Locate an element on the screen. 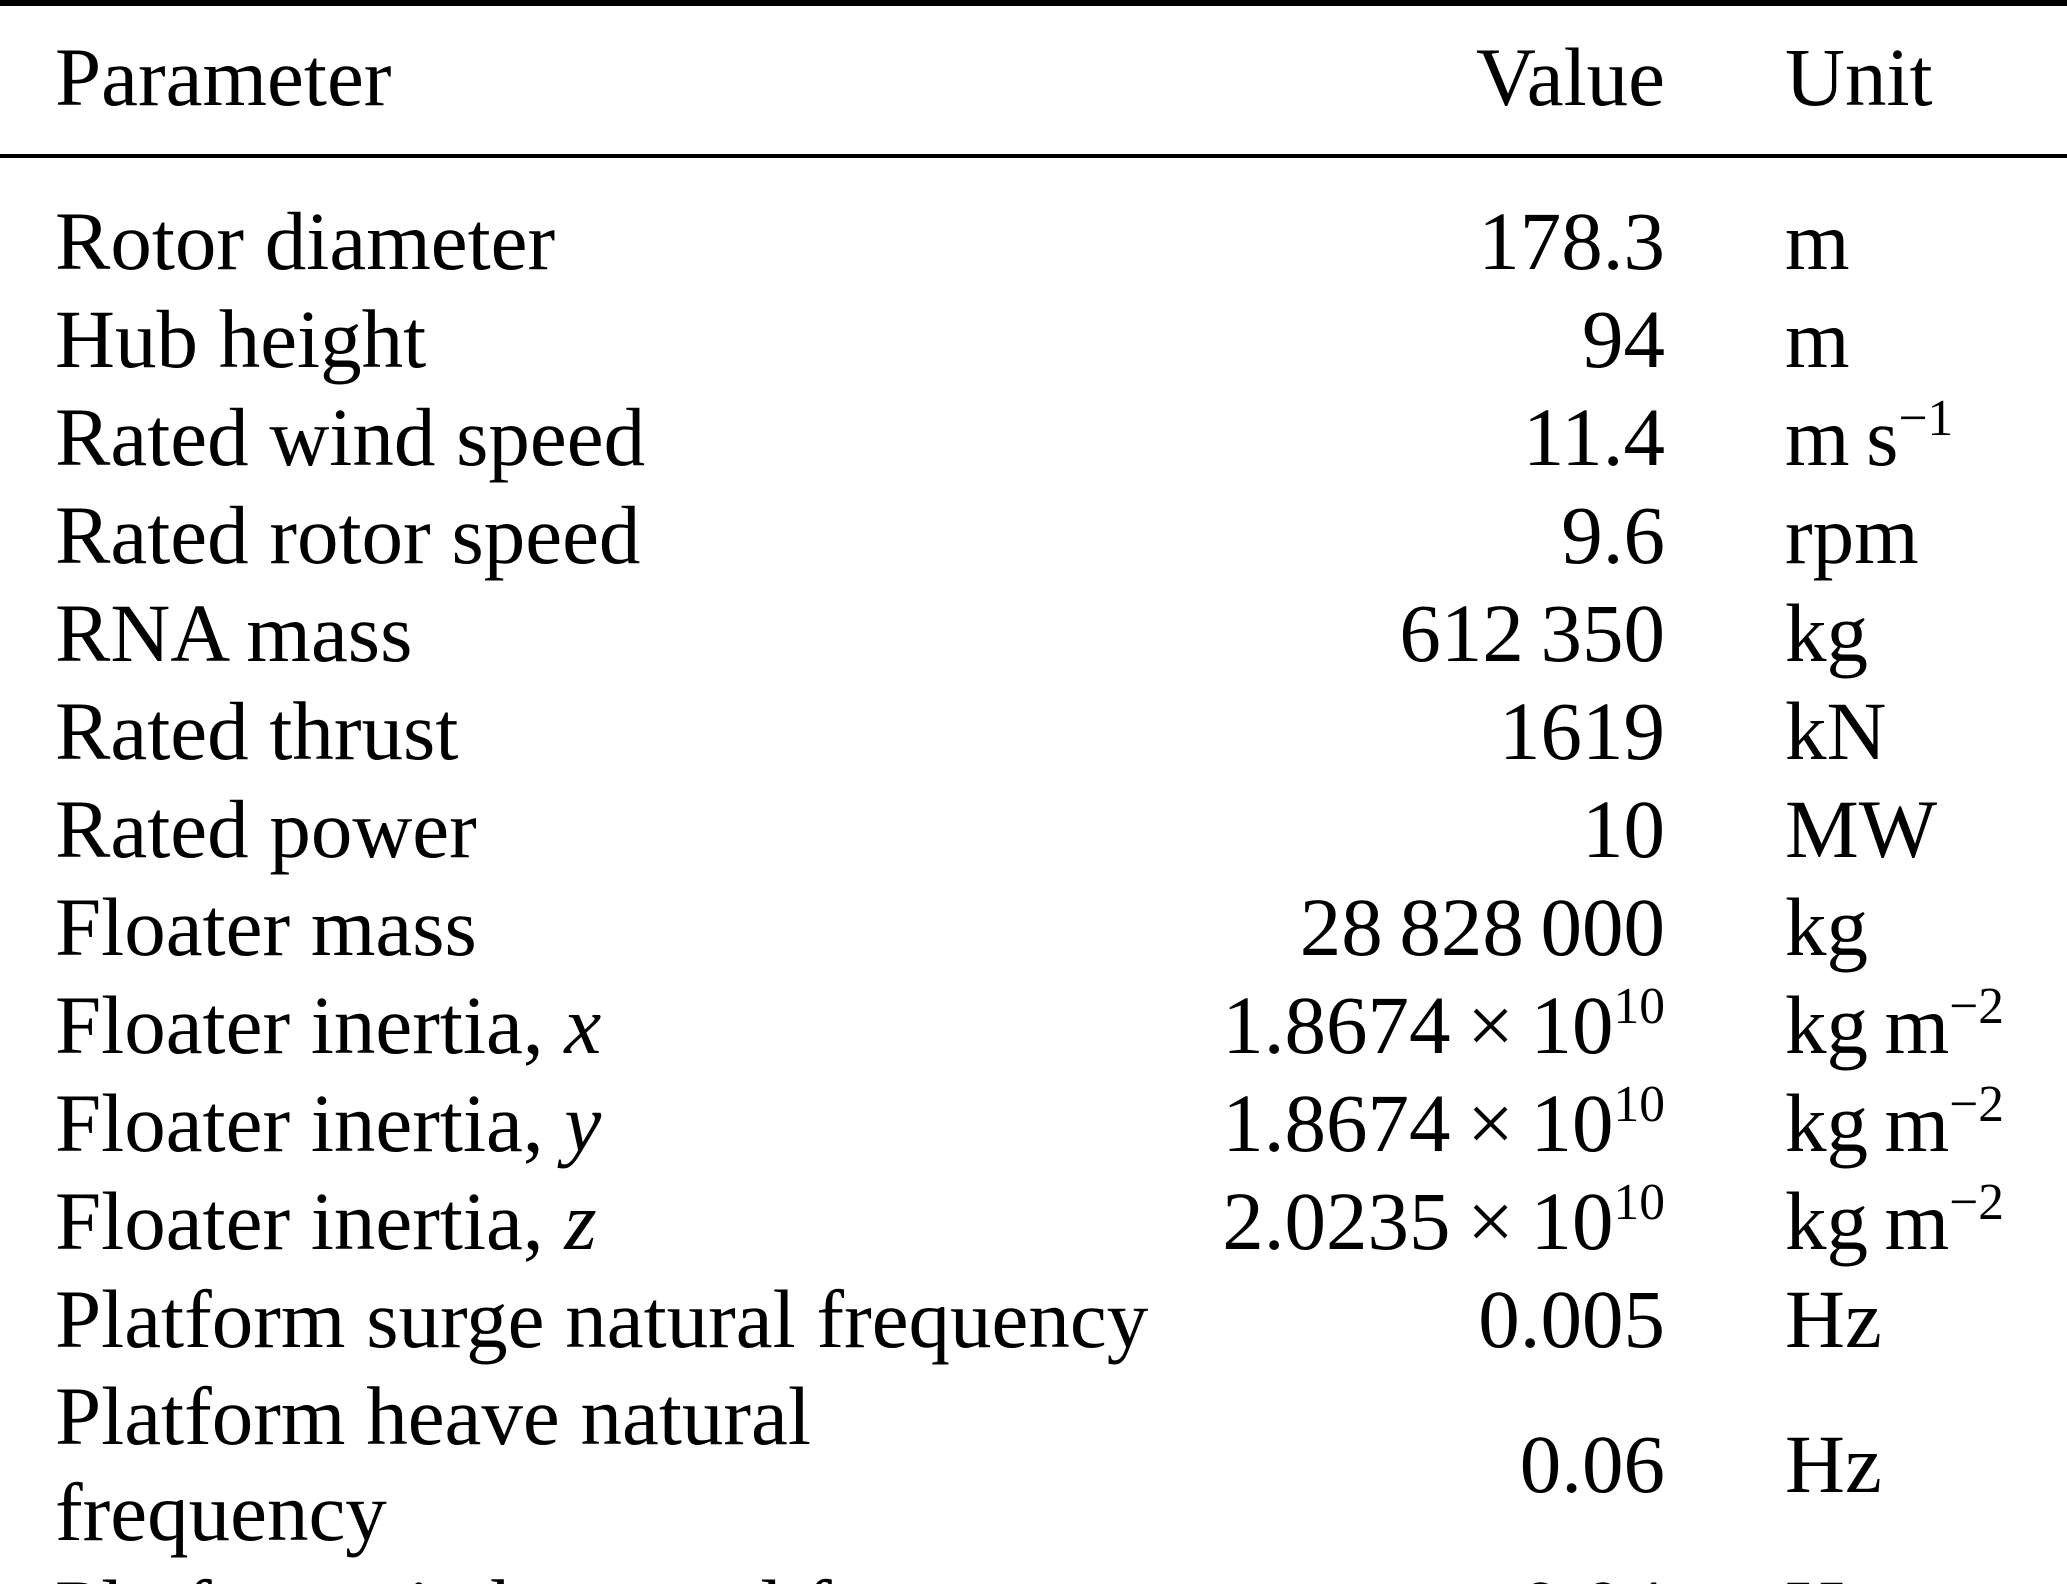  param-label: Rated wind speed is located at coordinates (350, 437).